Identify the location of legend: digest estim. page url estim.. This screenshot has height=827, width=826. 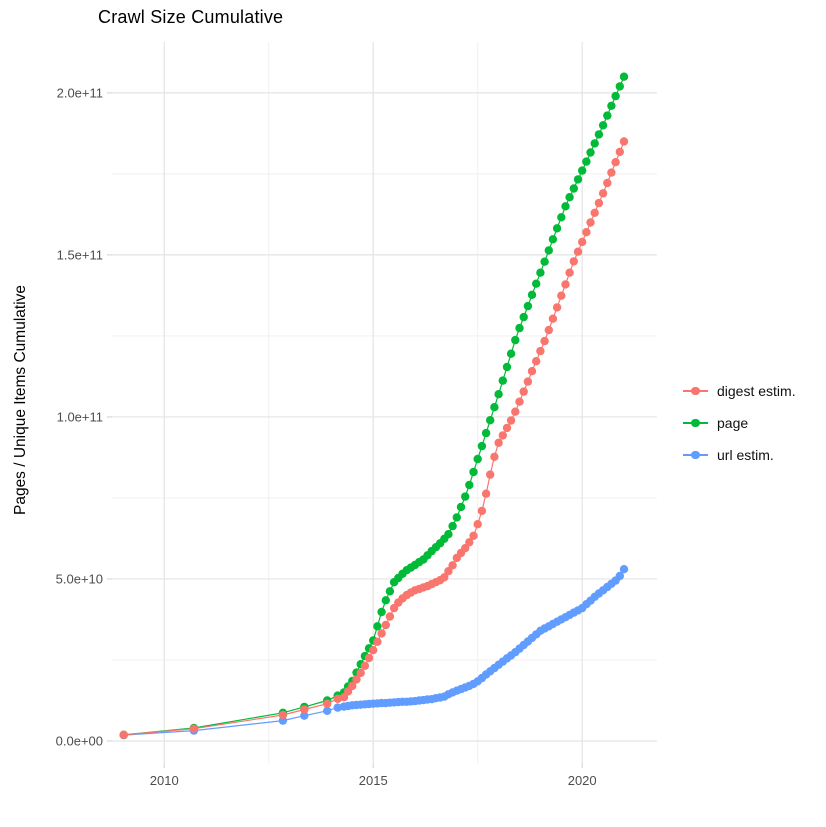
(739, 423).